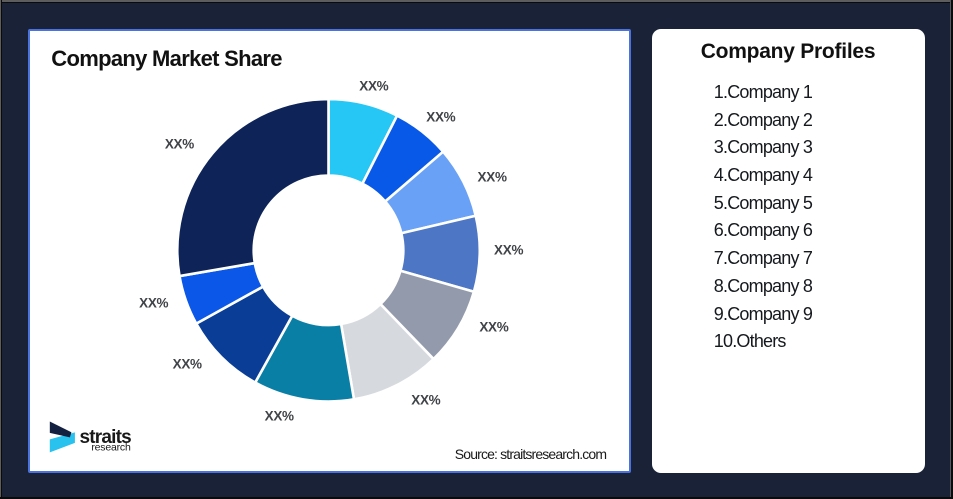 The height and width of the screenshot is (499, 953). Describe the element at coordinates (111, 448) in the screenshot. I see `svg-text: research` at that location.